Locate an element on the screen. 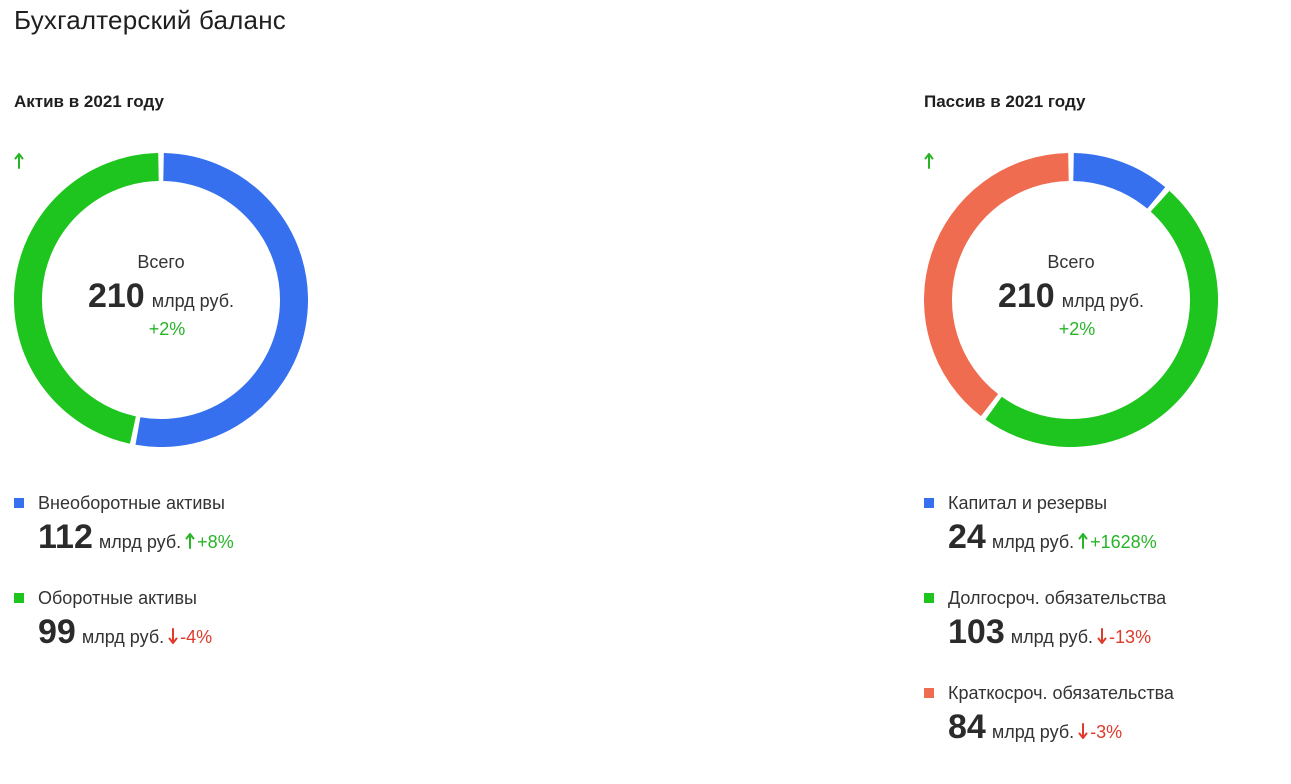 This screenshot has height=784, width=1291. liabilities-donut-chart: Всего 210 млрд руб. +2% is located at coordinates (1071, 300).